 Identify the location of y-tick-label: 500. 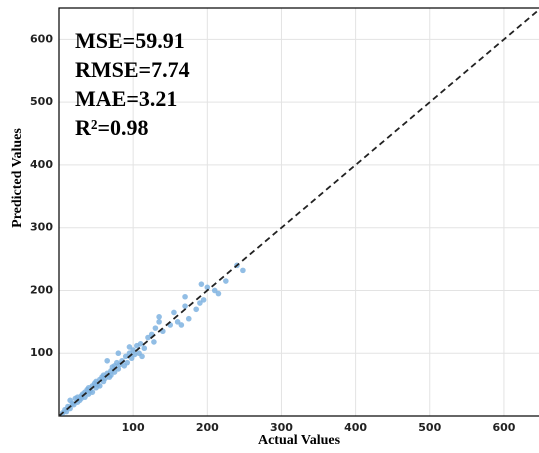
(41, 101).